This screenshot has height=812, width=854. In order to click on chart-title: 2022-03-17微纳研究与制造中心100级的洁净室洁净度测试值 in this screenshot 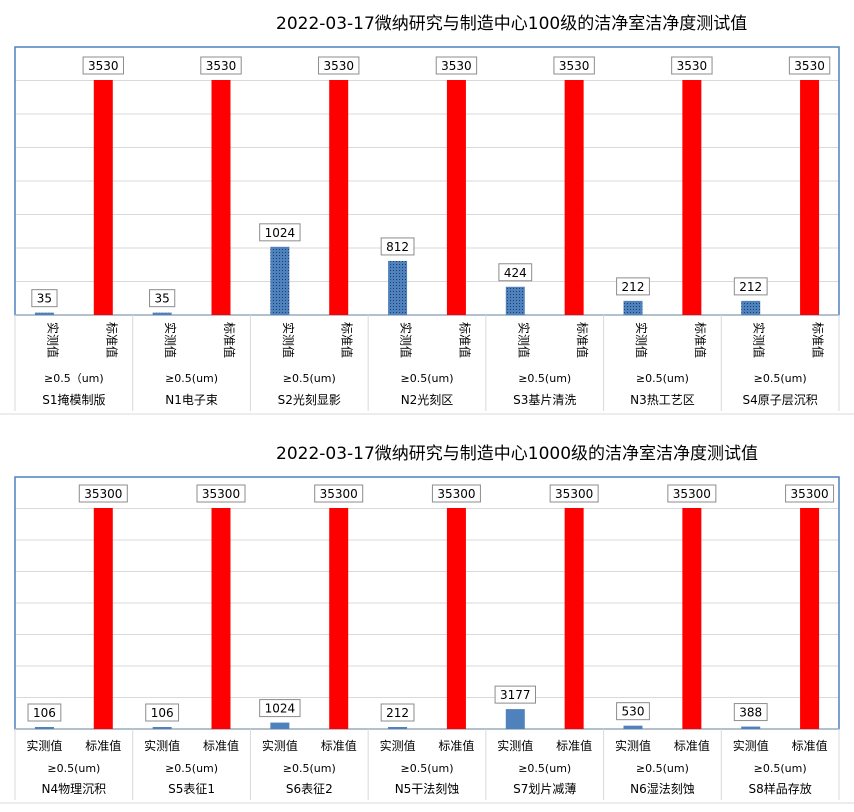, I will do `click(512, 24)`.